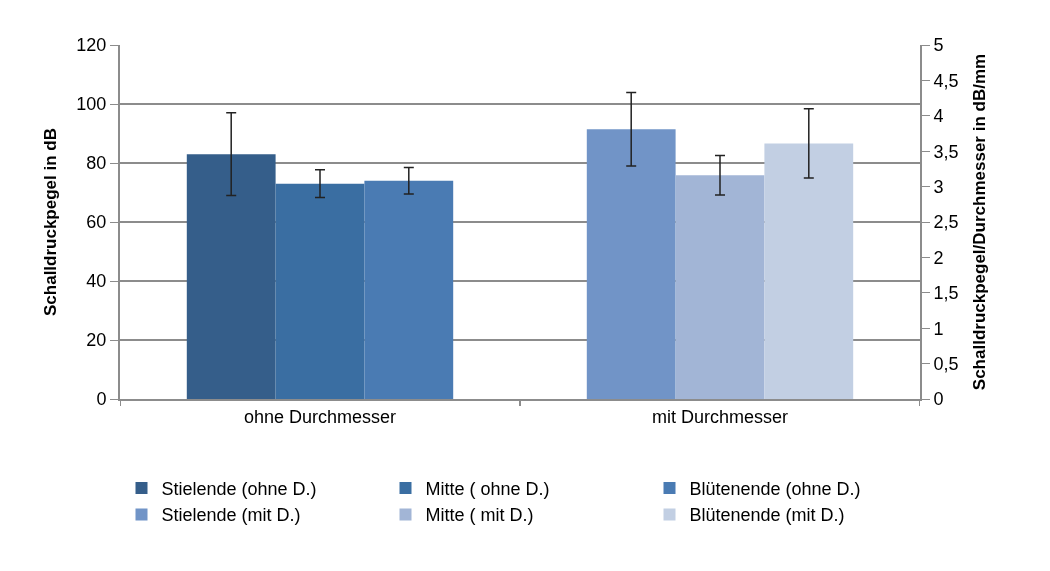  I want to click on y2-tick-label: 4,5, so click(946, 80).